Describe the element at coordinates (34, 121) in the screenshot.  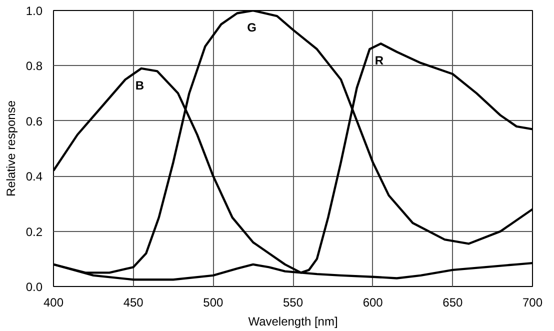
I see `y-tick-label: 0.6` at that location.